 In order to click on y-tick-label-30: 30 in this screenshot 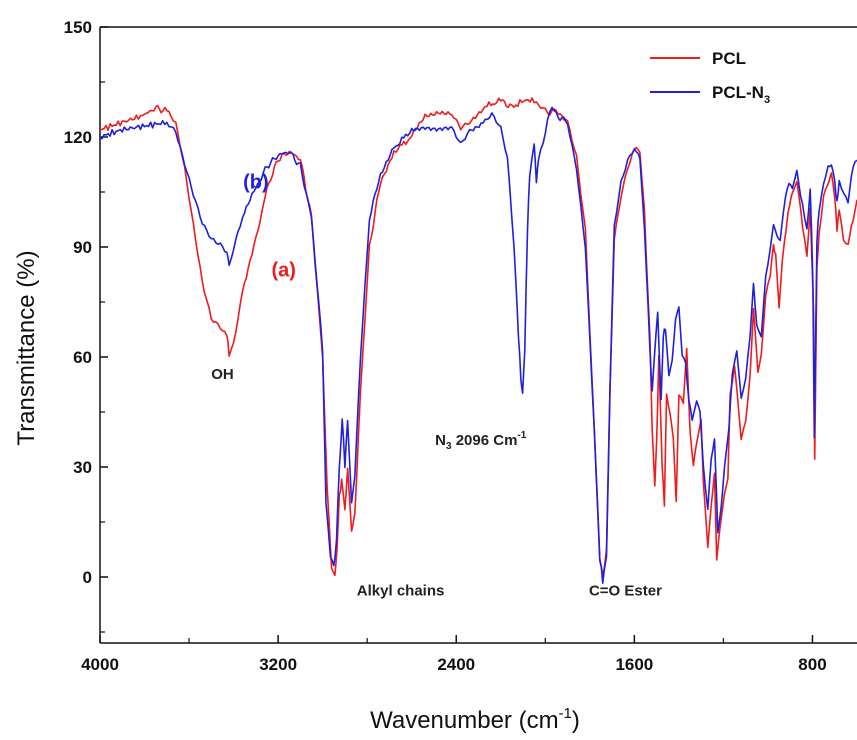, I will do `click(82, 467)`.